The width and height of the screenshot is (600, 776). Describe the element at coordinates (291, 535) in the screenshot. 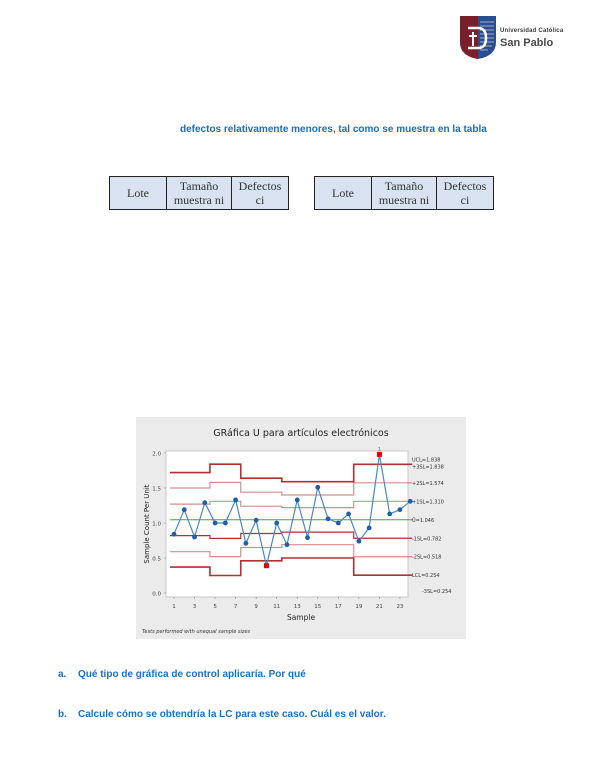

I see `control-limit-m1` at that location.